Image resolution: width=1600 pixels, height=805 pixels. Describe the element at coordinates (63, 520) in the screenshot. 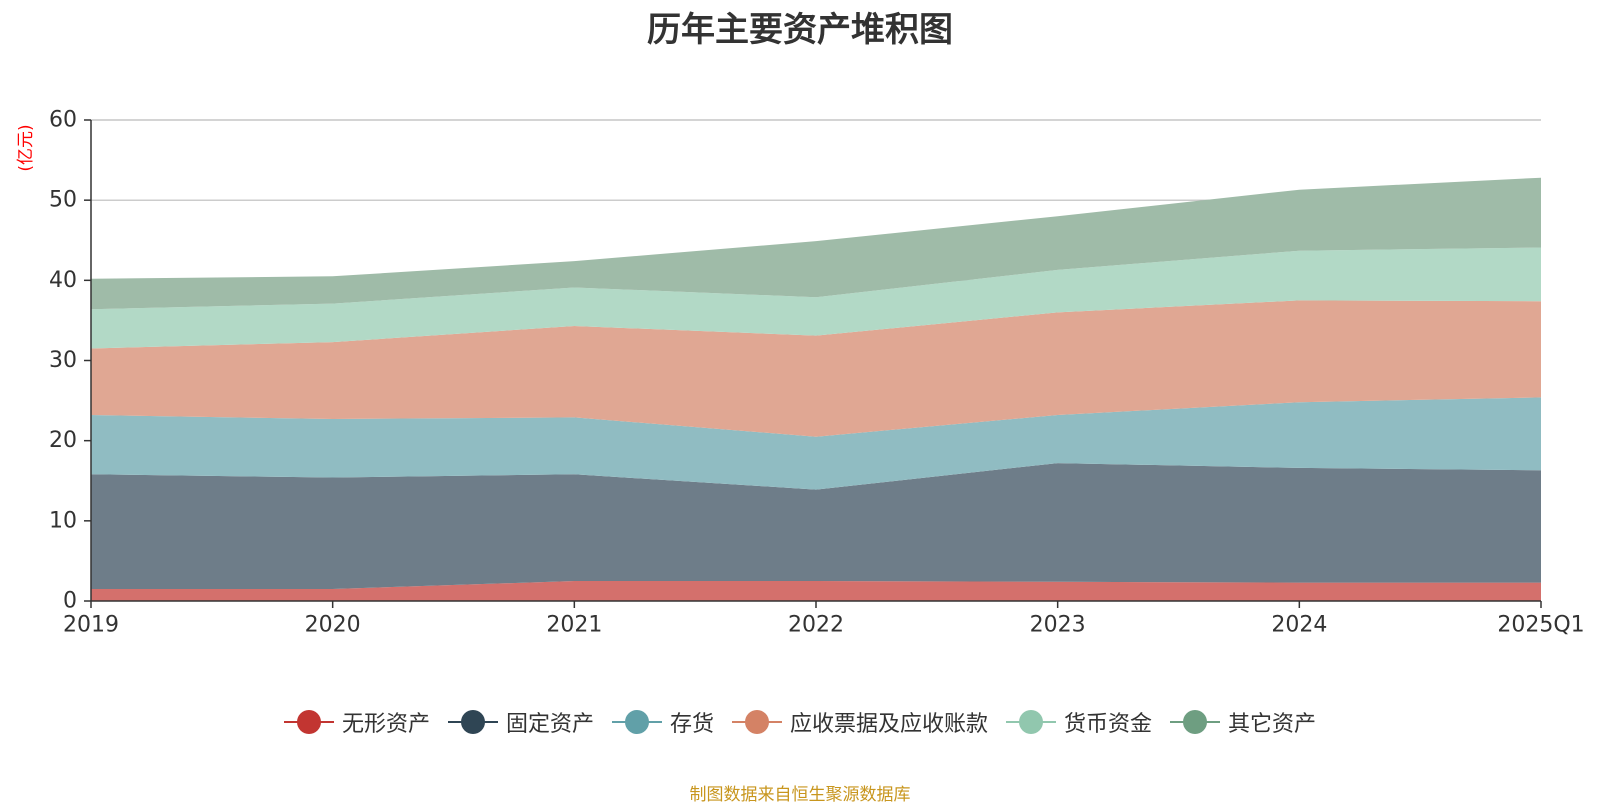

I see `y-tick-label: 10` at that location.